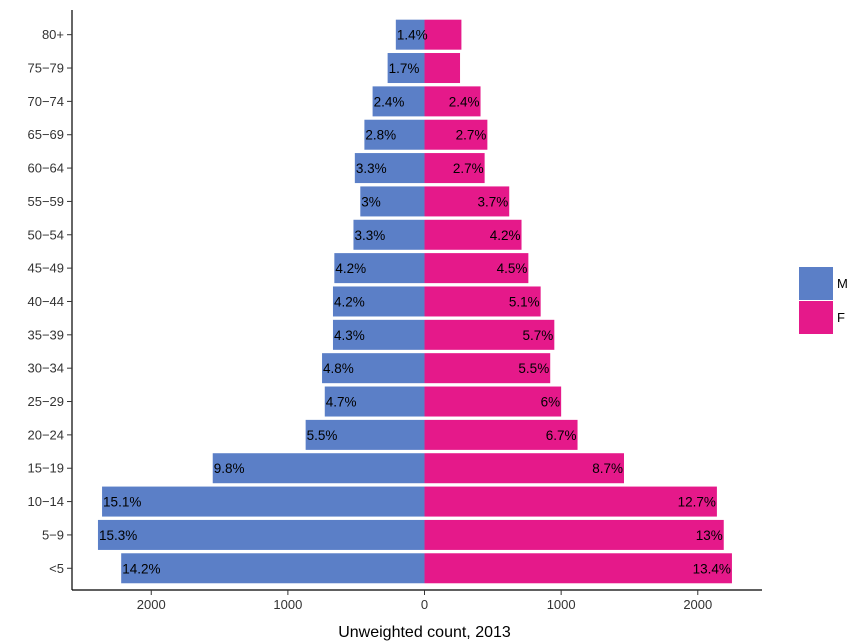 Image resolution: width=849 pixels, height=643 pixels. I want to click on bar-label-f-9: 4.5%, so click(512, 268).